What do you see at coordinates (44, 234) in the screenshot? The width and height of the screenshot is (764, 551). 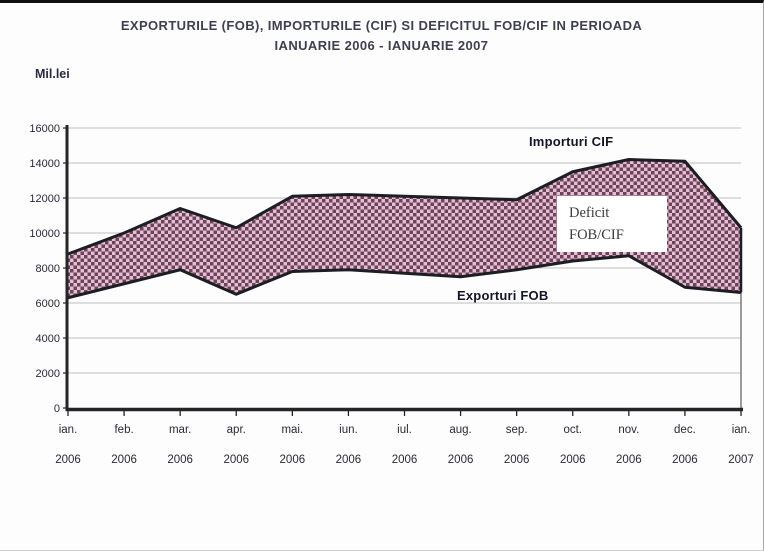 I see `y-tick-label: 10000` at bounding box center [44, 234].